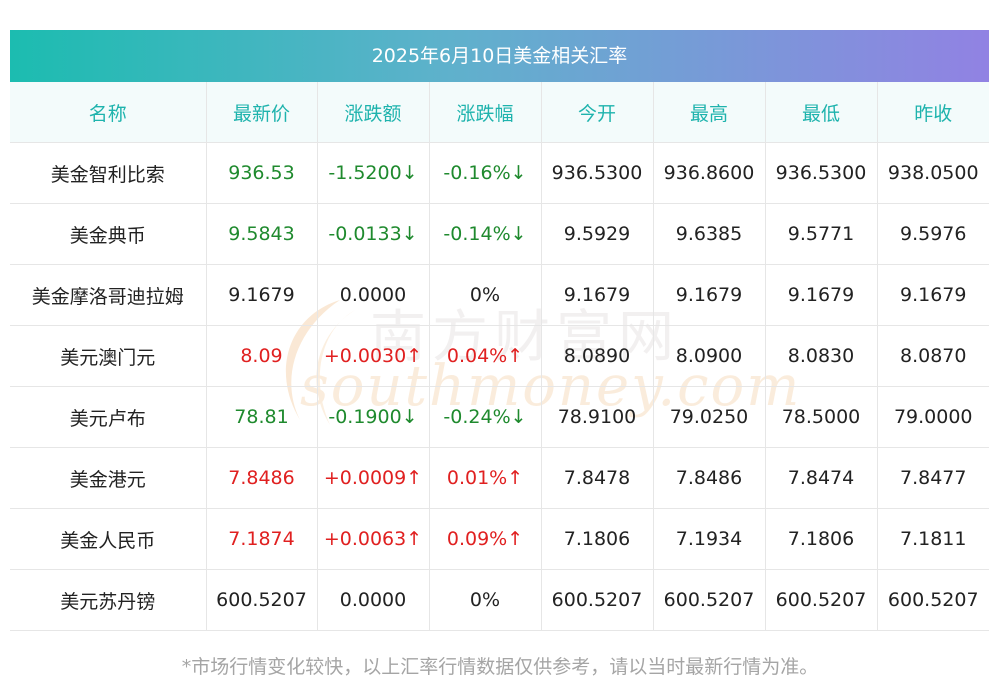  What do you see at coordinates (709, 417) in the screenshot?
I see `cell-high: 79.0250` at bounding box center [709, 417].